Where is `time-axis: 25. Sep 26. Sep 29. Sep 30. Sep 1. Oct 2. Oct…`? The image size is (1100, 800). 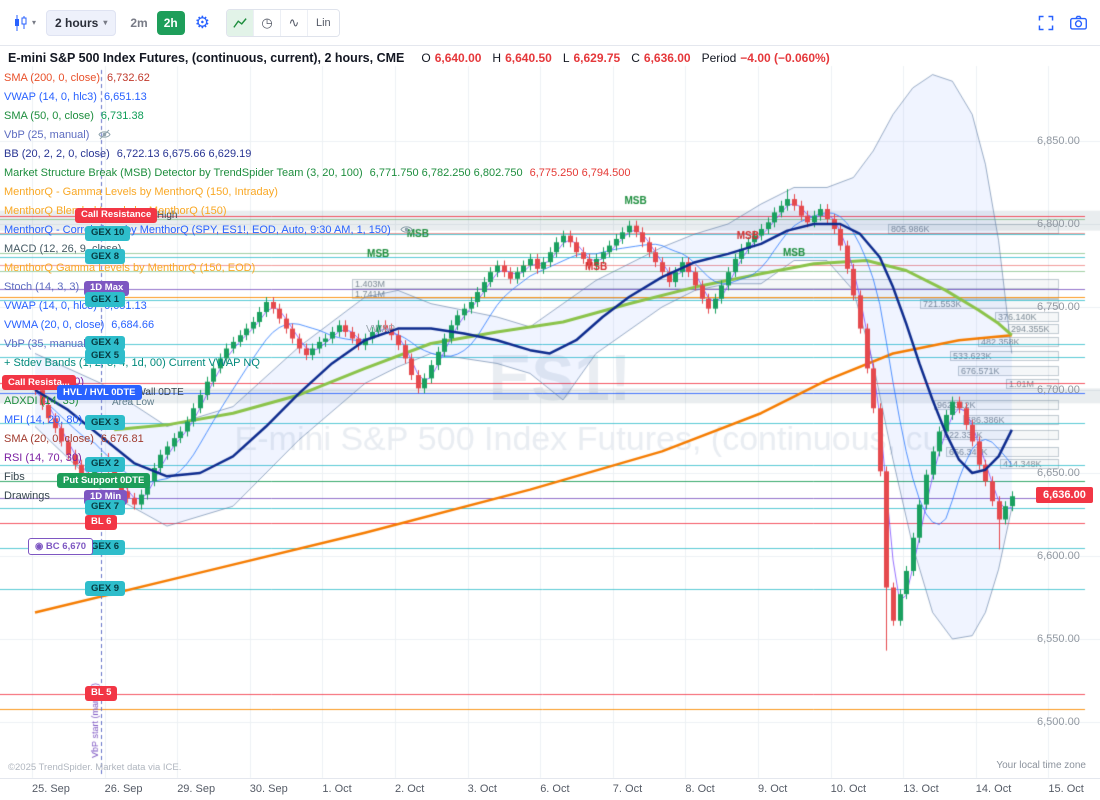 time-axis: 25. Sep 26. Sep 29. Sep 30. Sep 1. Oct 2. Oct… is located at coordinates (550, 789).